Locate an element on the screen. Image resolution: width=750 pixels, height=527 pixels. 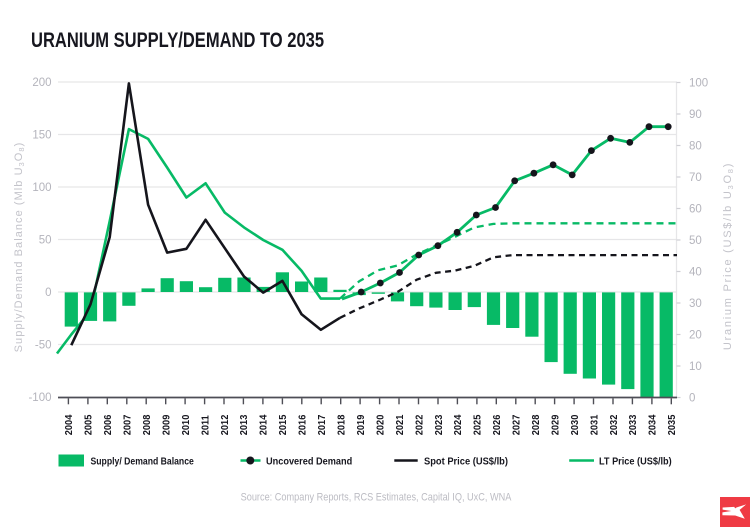
svg-text: 2008 is located at coordinates (148, 424).